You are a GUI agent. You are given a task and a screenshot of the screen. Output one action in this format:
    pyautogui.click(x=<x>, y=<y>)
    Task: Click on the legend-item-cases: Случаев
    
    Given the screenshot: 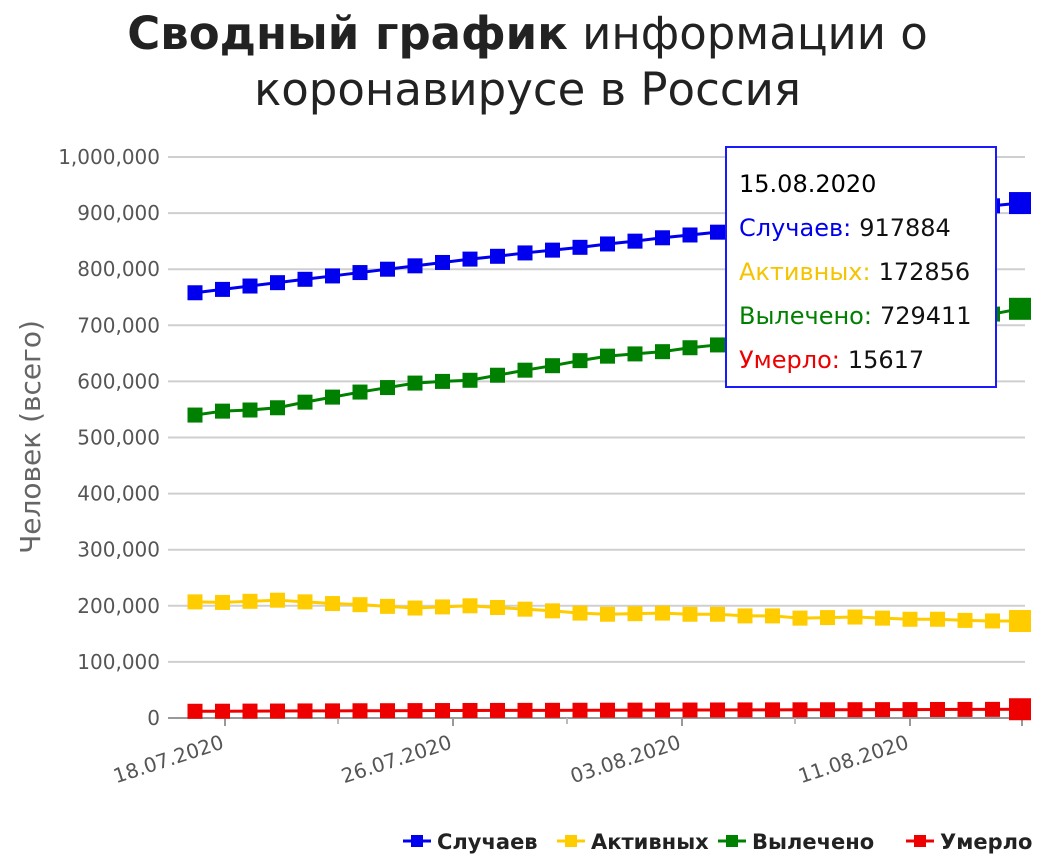 What is the action you would take?
    pyautogui.click(x=470, y=842)
    